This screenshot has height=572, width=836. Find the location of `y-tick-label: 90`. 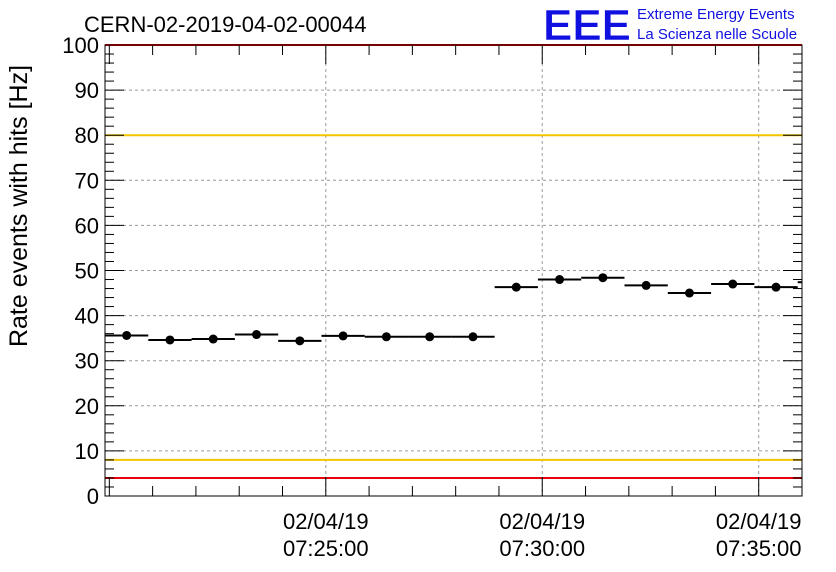

y-tick-label: 90 is located at coordinates (87, 90).